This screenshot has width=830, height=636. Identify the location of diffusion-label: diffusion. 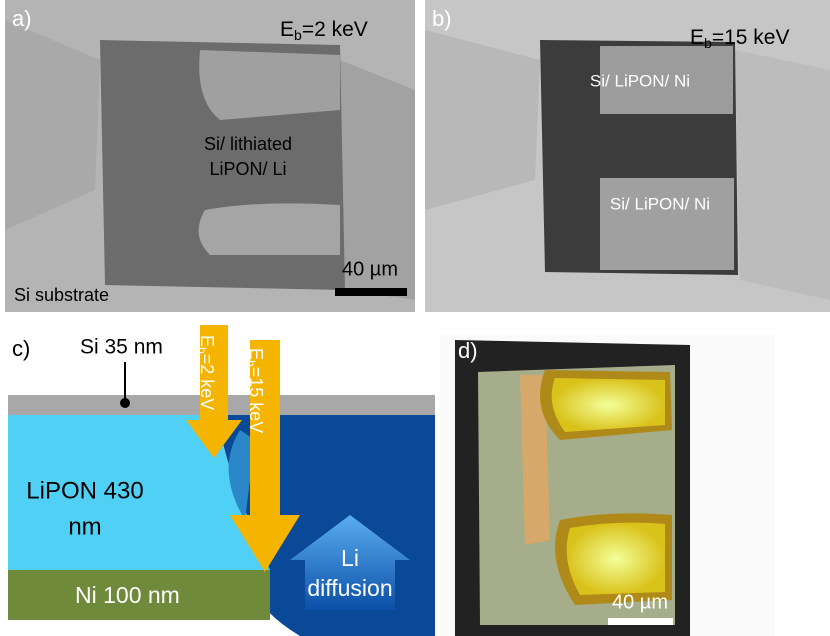
(349, 588).